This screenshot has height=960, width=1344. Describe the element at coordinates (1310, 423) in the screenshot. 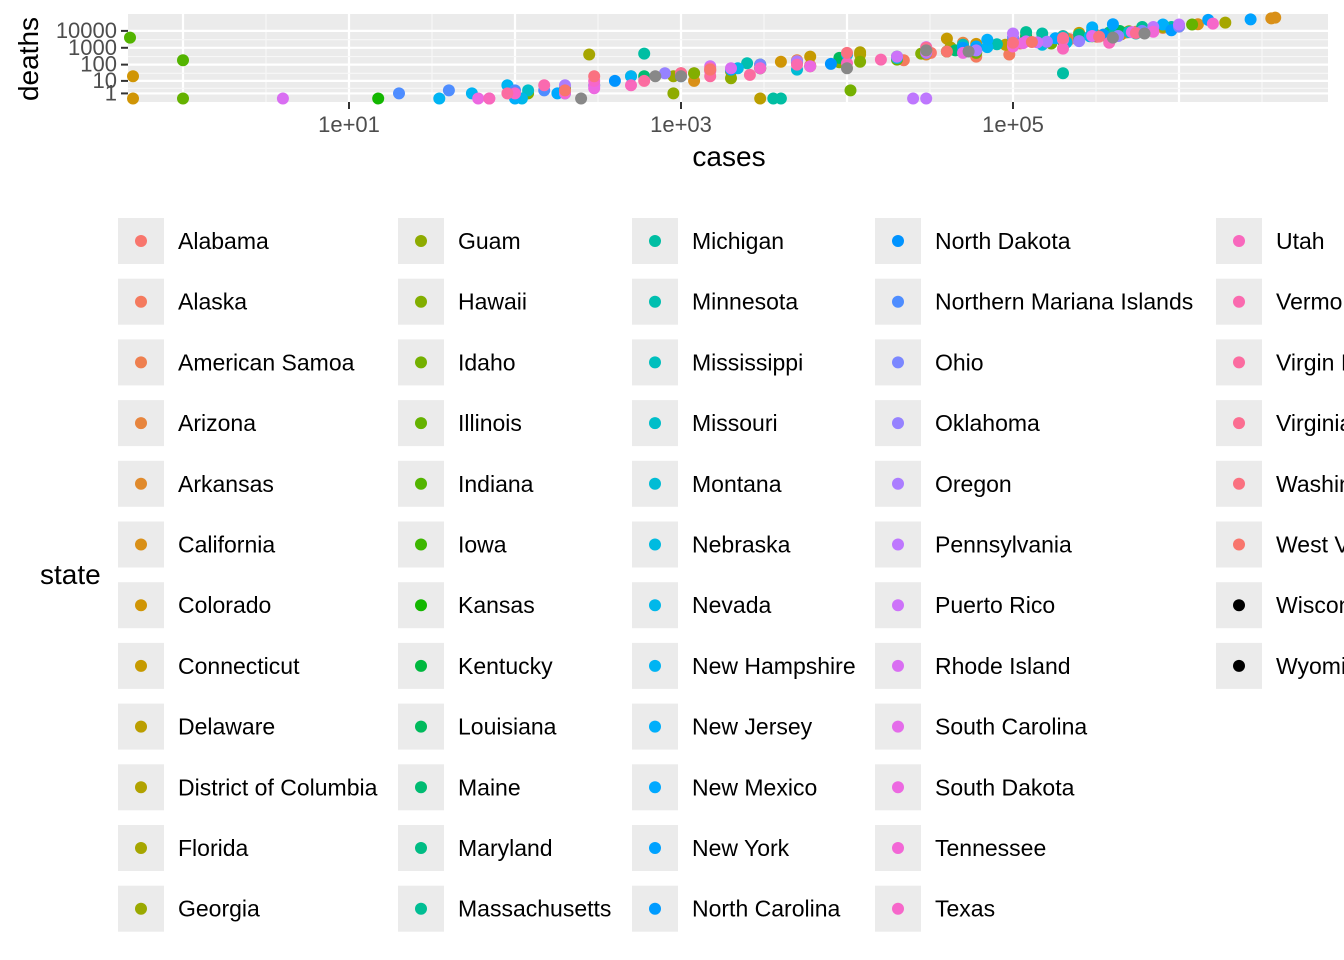

I see `legend-label: Virginia` at that location.